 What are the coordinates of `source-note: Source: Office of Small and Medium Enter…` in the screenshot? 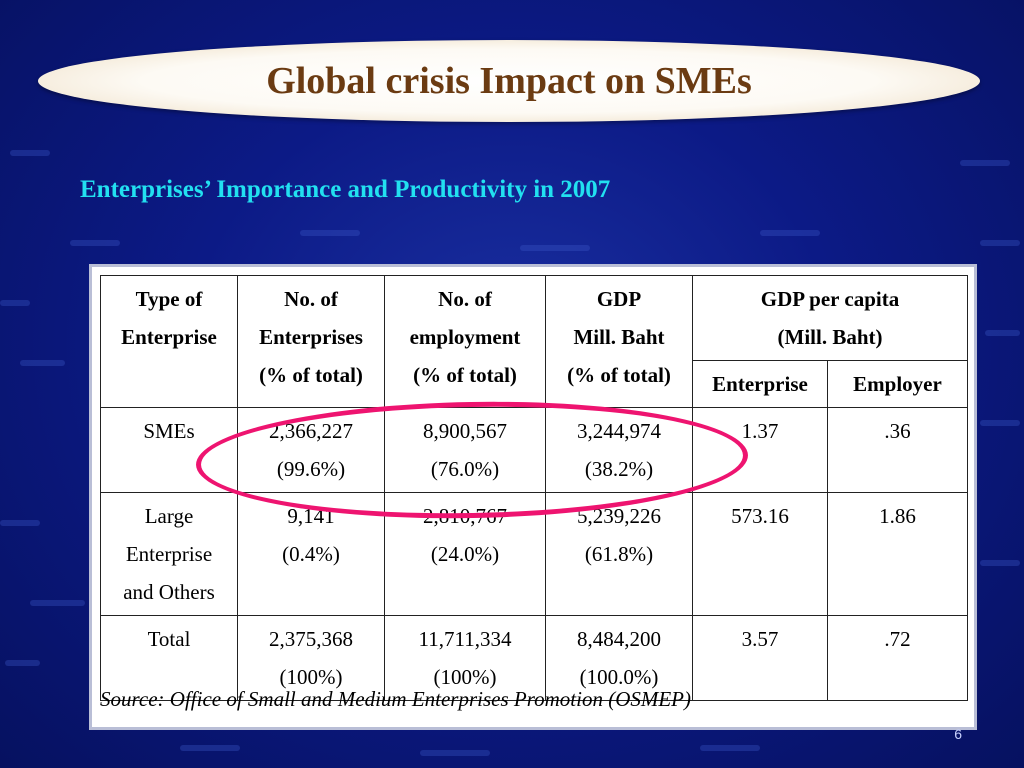 It's located at (396, 699).